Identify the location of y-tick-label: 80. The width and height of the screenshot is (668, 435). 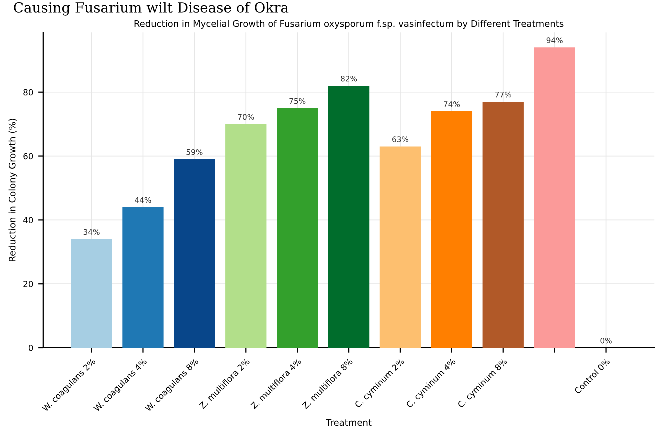
(29, 92).